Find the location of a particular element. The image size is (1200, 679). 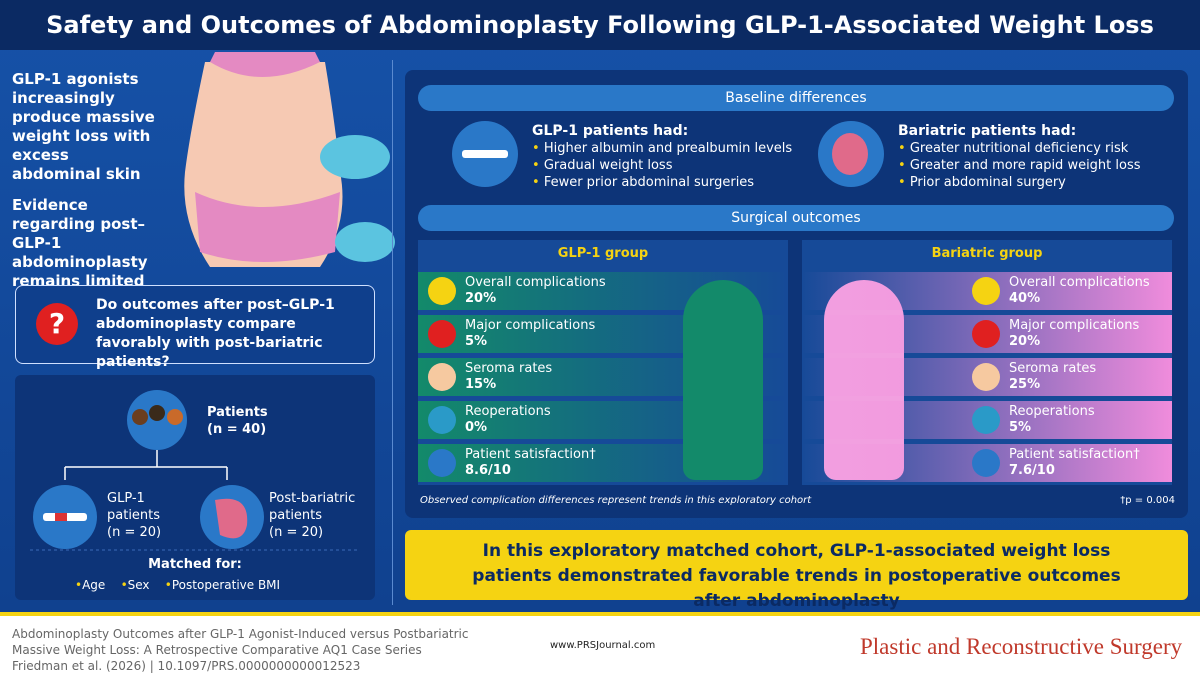

baseline-heading: GLP-1 patients had: is located at coordinates (610, 131).